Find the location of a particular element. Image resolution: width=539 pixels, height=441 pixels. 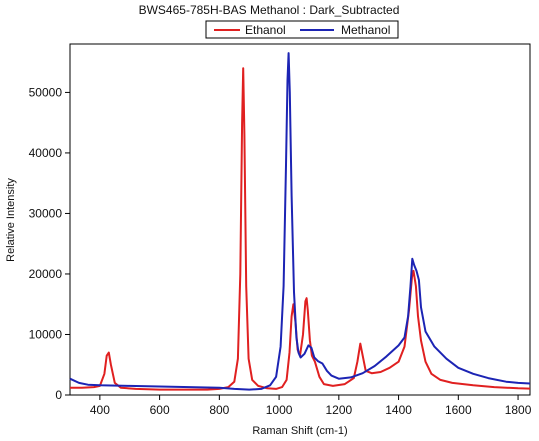

x-tick-label: 1800 is located at coordinates (518, 410).